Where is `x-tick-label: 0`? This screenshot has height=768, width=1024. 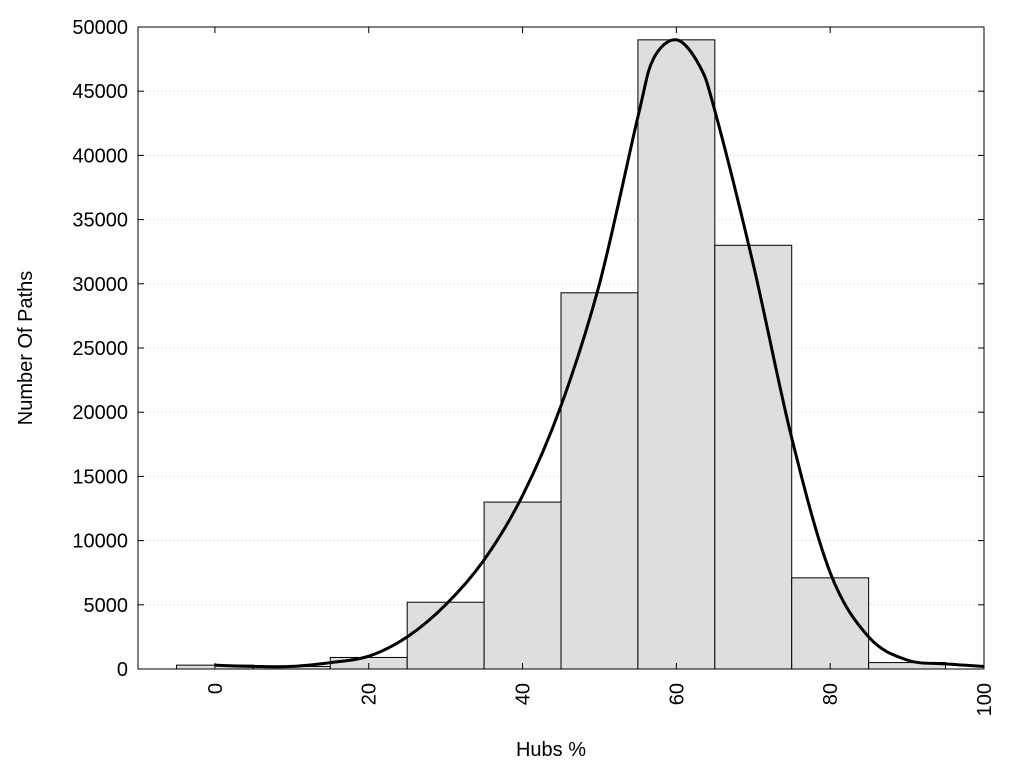 x-tick-label: 0 is located at coordinates (216, 688).